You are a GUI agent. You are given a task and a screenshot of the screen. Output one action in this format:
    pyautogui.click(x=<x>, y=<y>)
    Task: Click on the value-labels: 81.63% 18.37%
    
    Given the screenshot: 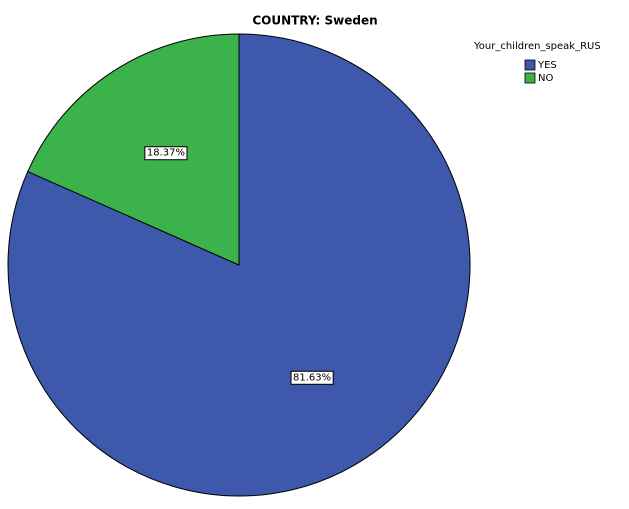 What is the action you would take?
    pyautogui.click(x=239, y=265)
    